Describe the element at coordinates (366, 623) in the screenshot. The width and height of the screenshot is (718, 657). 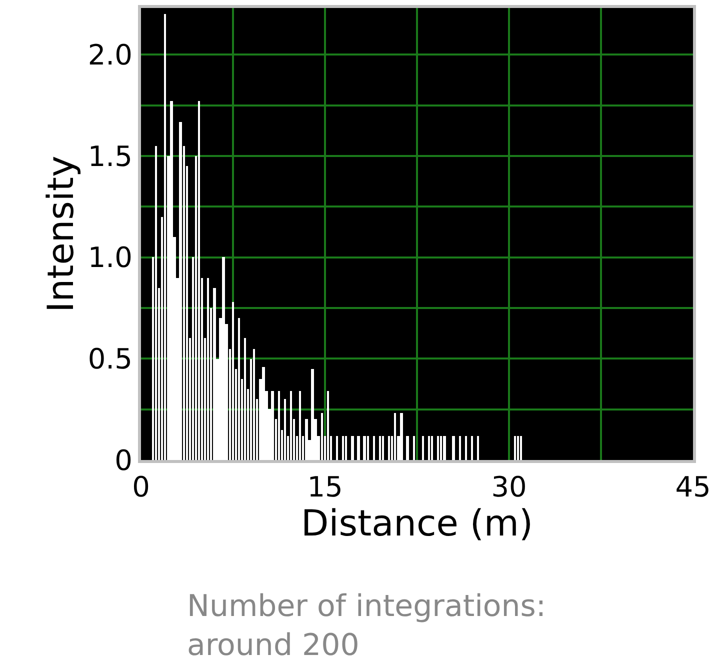
I see `text: Number of integrations: around 200` at that location.